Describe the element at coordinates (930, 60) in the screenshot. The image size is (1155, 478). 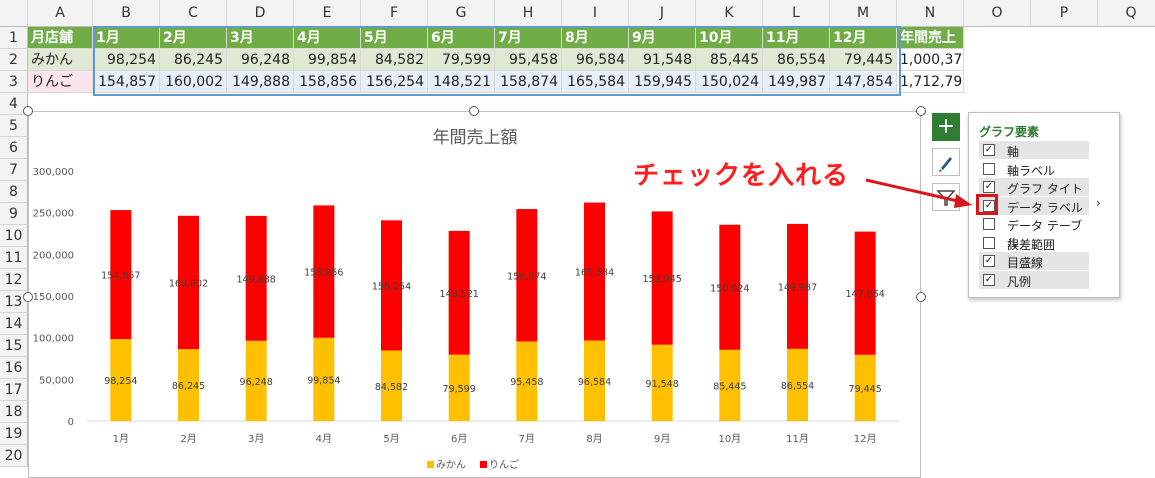
I see `sheet-cell: 1,000,371` at that location.